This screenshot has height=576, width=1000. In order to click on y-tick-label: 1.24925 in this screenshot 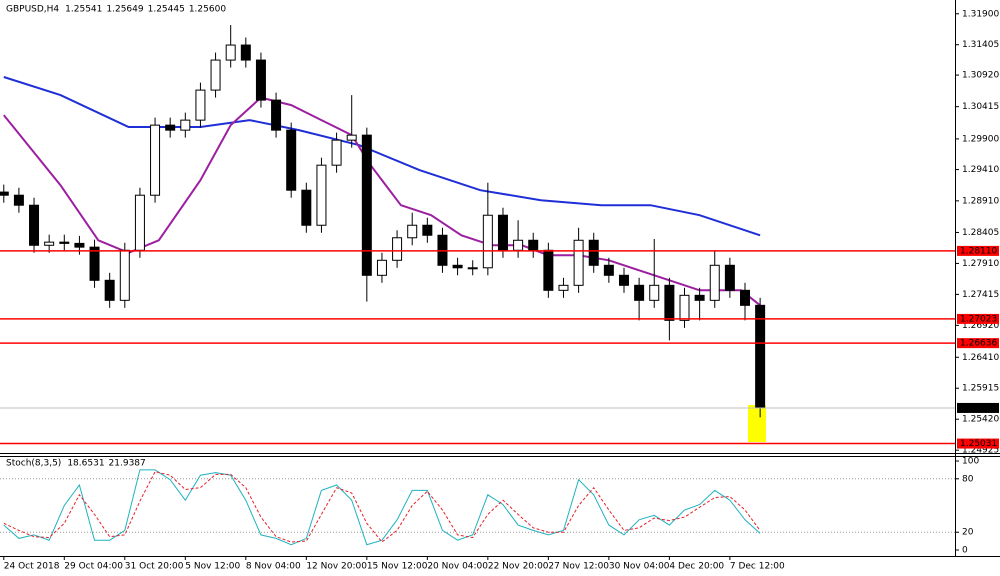, I will do `click(980, 451)`.